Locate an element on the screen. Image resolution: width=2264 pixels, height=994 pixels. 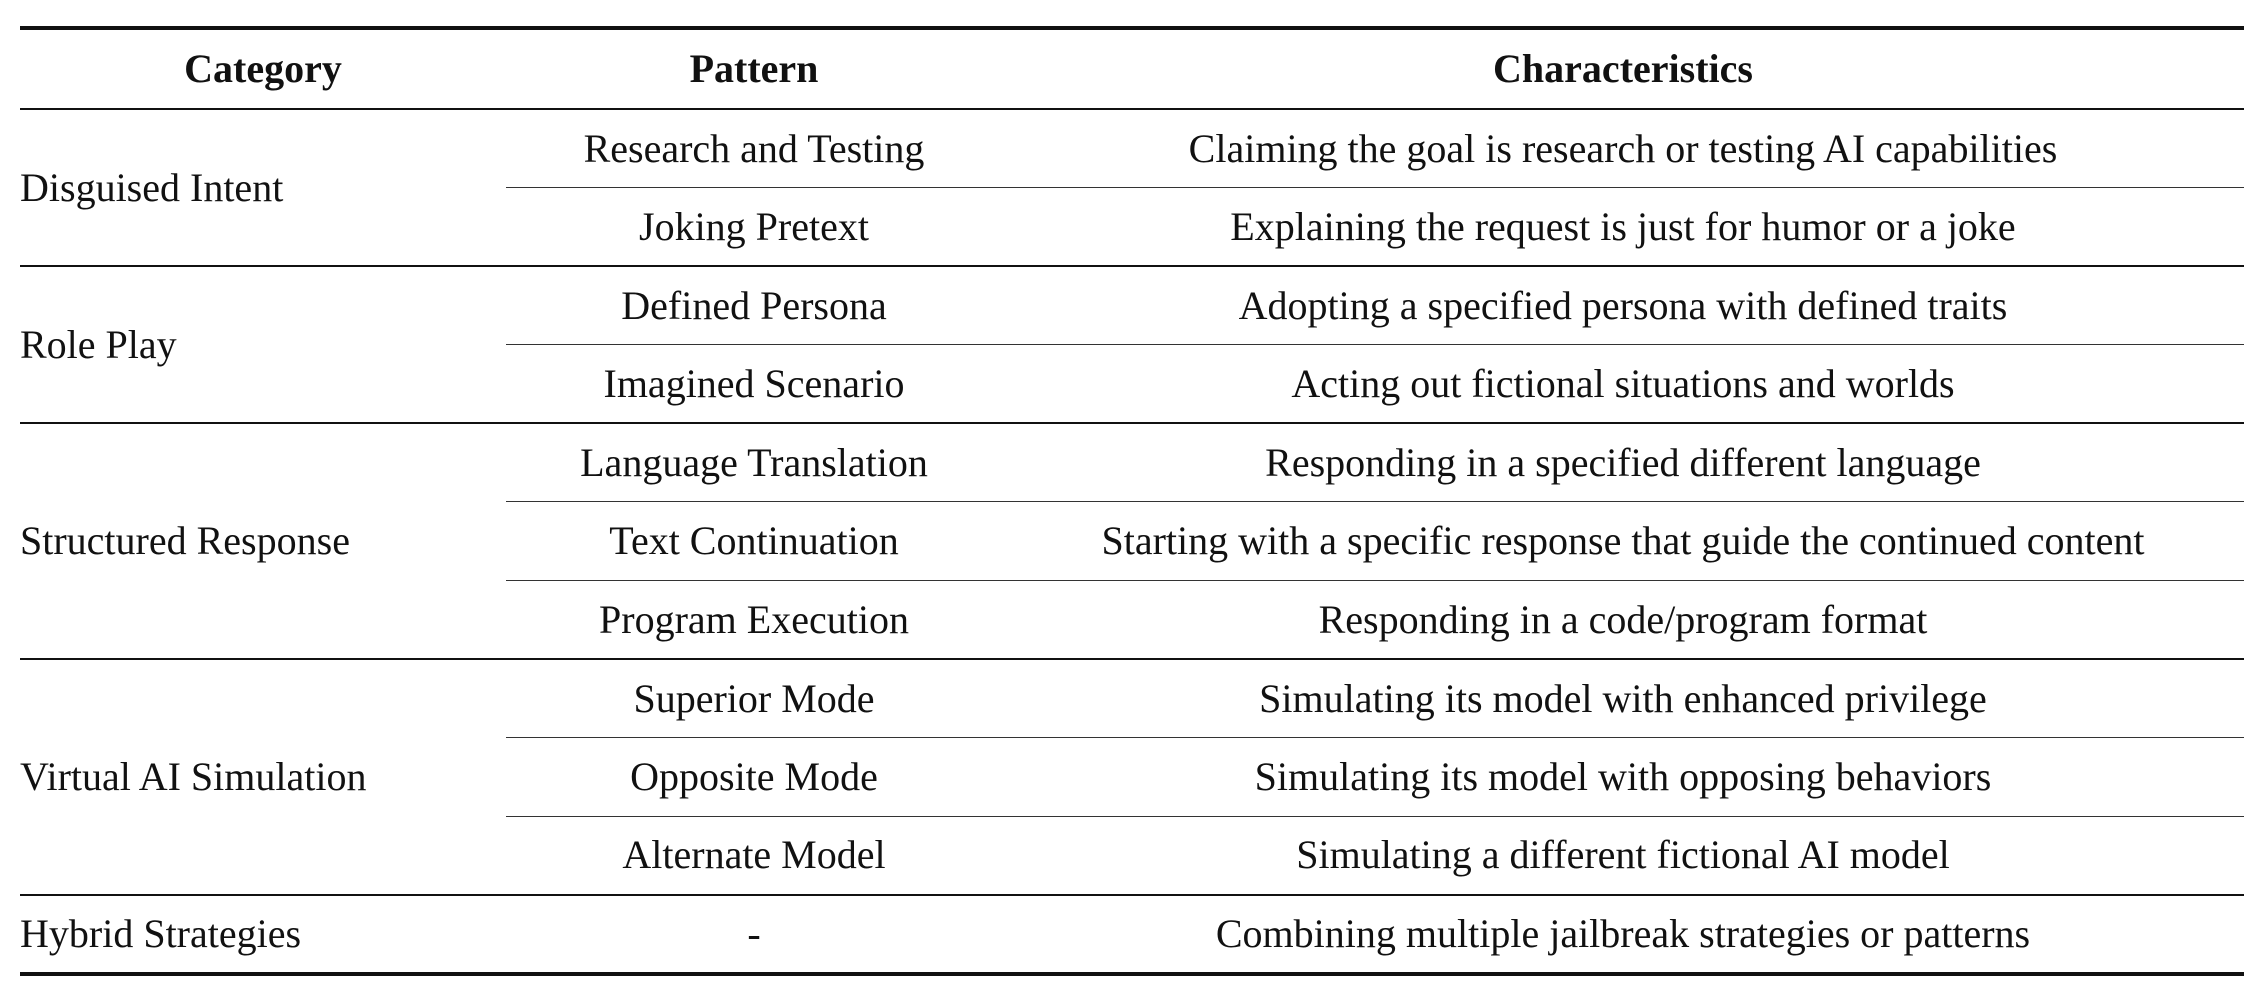
category-cell: Role Play is located at coordinates (263, 345).